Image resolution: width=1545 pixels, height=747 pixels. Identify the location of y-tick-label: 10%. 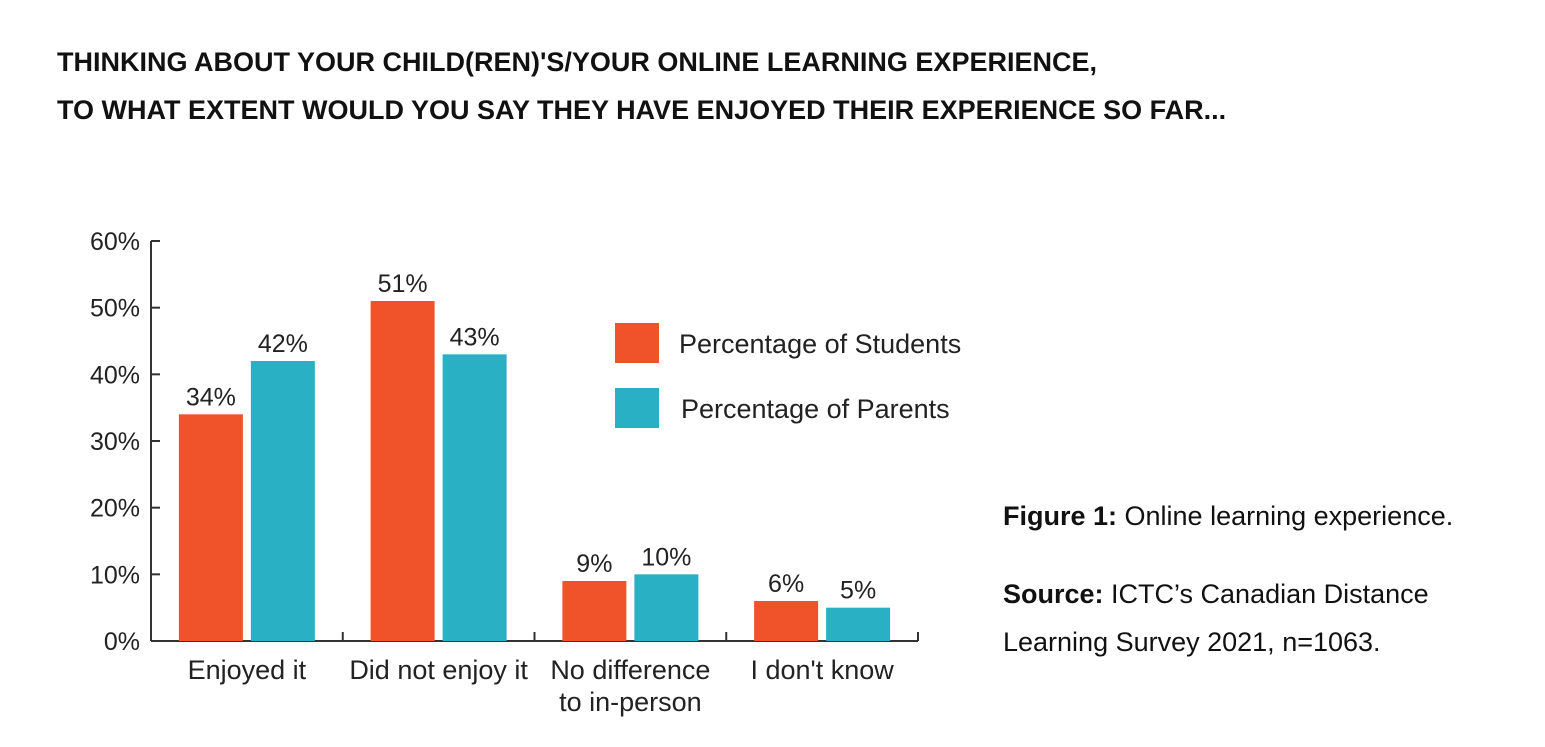
(115, 575).